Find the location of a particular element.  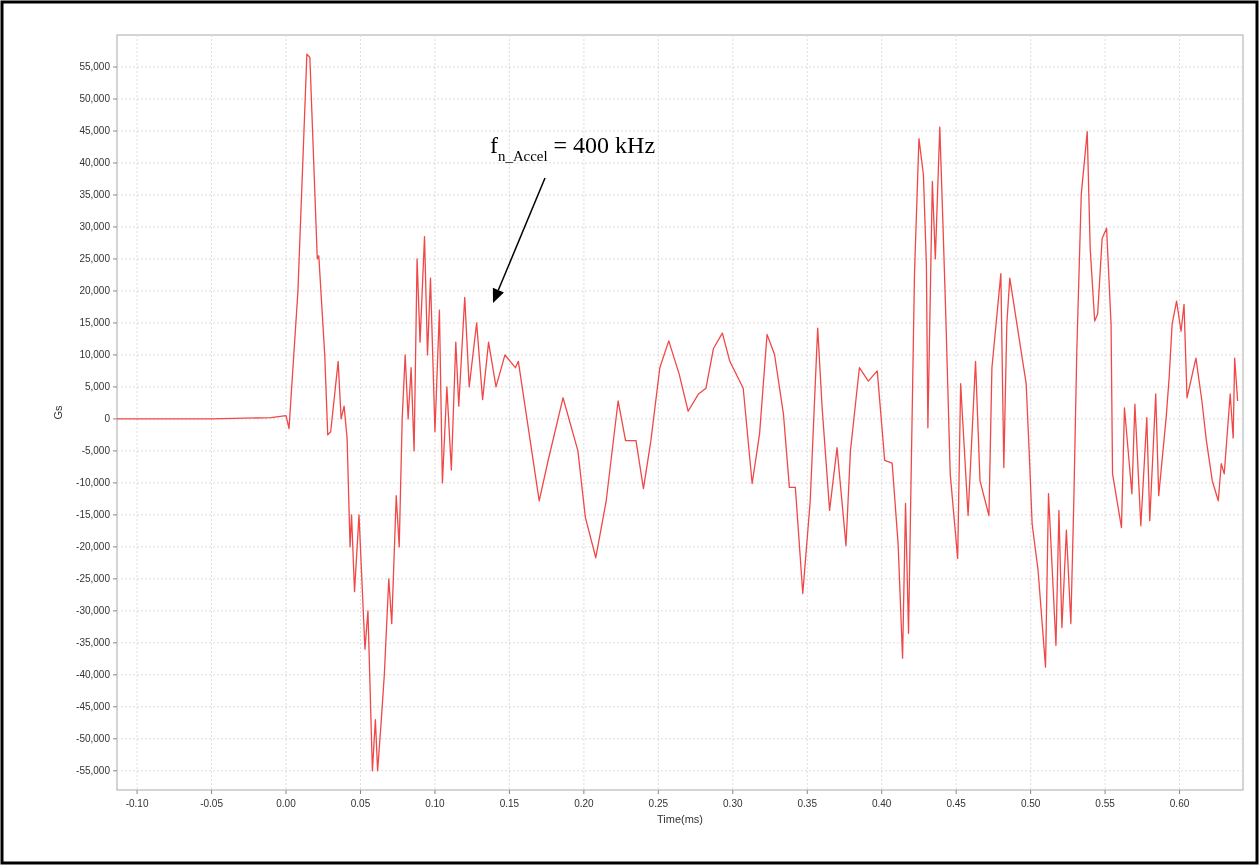

y-tick-label: -10,000 is located at coordinates (93, 483).